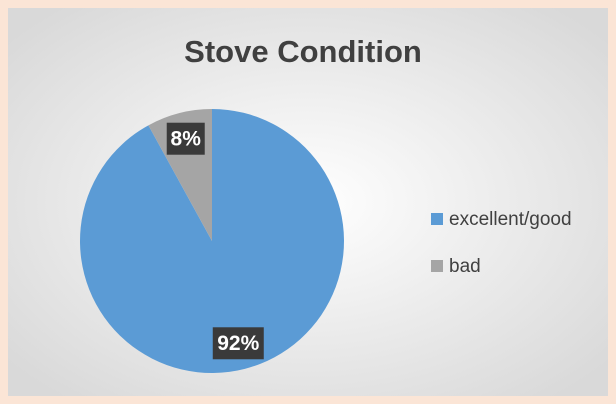 The width and height of the screenshot is (616, 404). I want to click on legend-label: excellent/good, so click(510, 219).